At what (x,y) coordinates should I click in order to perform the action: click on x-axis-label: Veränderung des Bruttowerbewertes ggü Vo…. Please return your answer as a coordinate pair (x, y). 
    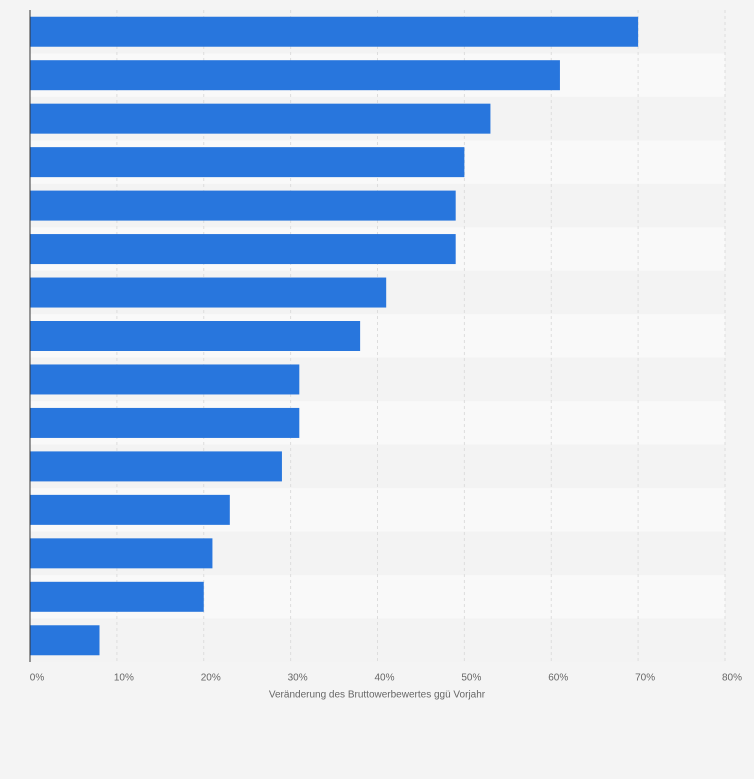
    Looking at the image, I should click on (377, 695).